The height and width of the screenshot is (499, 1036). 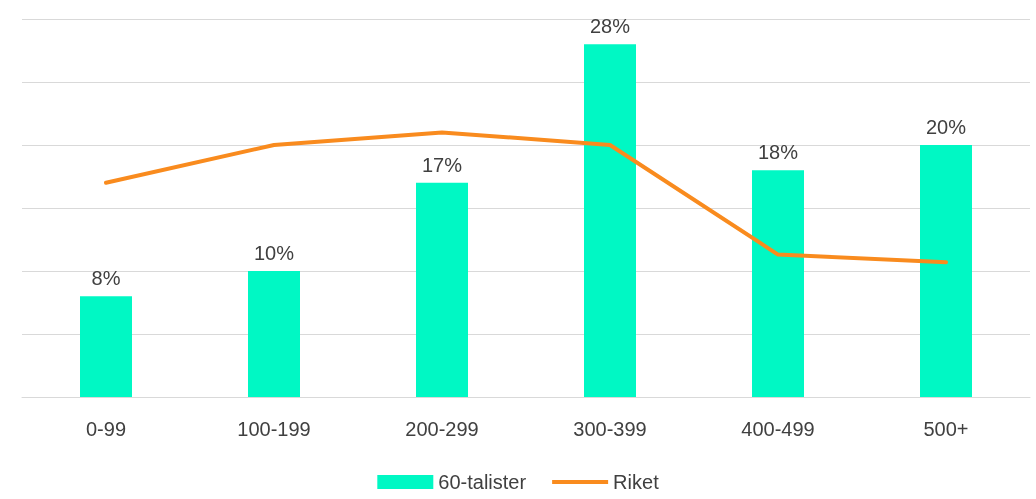 I want to click on data-label: 28%, so click(x=610, y=26).